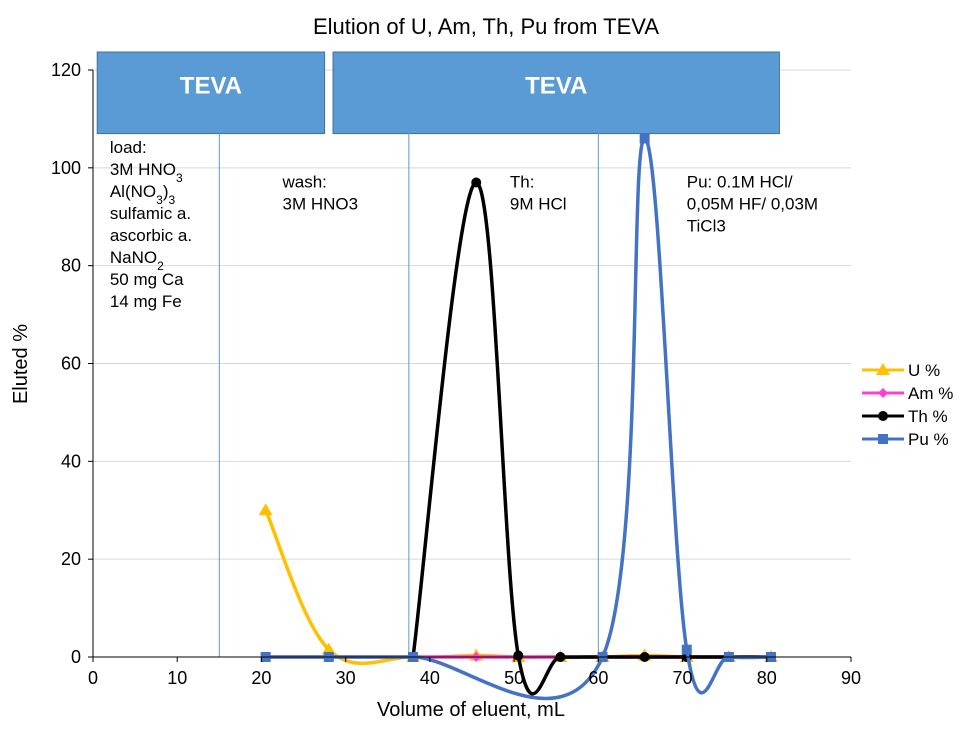 The width and height of the screenshot is (973, 730). What do you see at coordinates (556, 85) in the screenshot?
I see `column-label-2: TEVA` at bounding box center [556, 85].